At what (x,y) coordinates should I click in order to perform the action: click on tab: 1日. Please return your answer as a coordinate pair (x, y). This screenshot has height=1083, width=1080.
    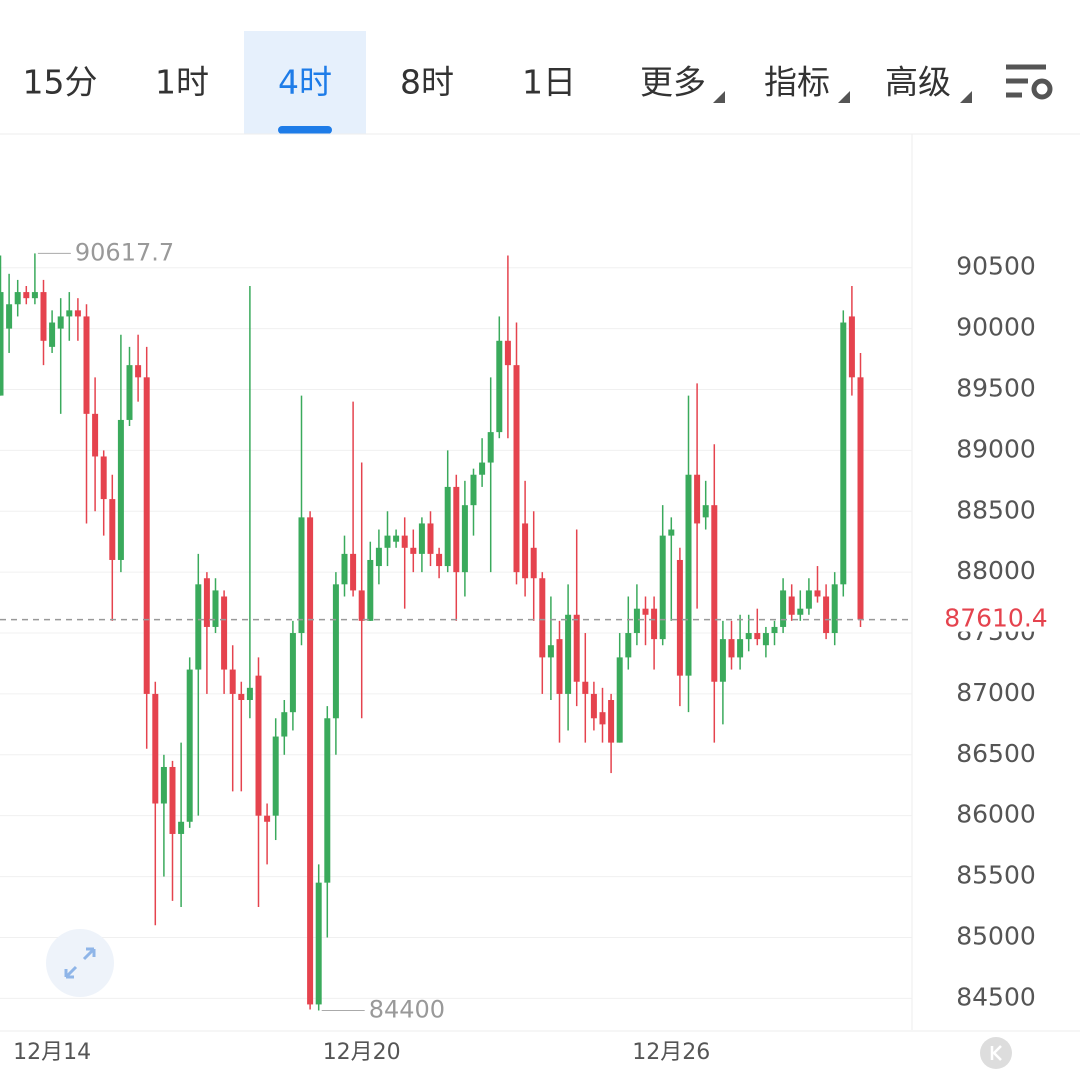
    Looking at the image, I should click on (549, 82).